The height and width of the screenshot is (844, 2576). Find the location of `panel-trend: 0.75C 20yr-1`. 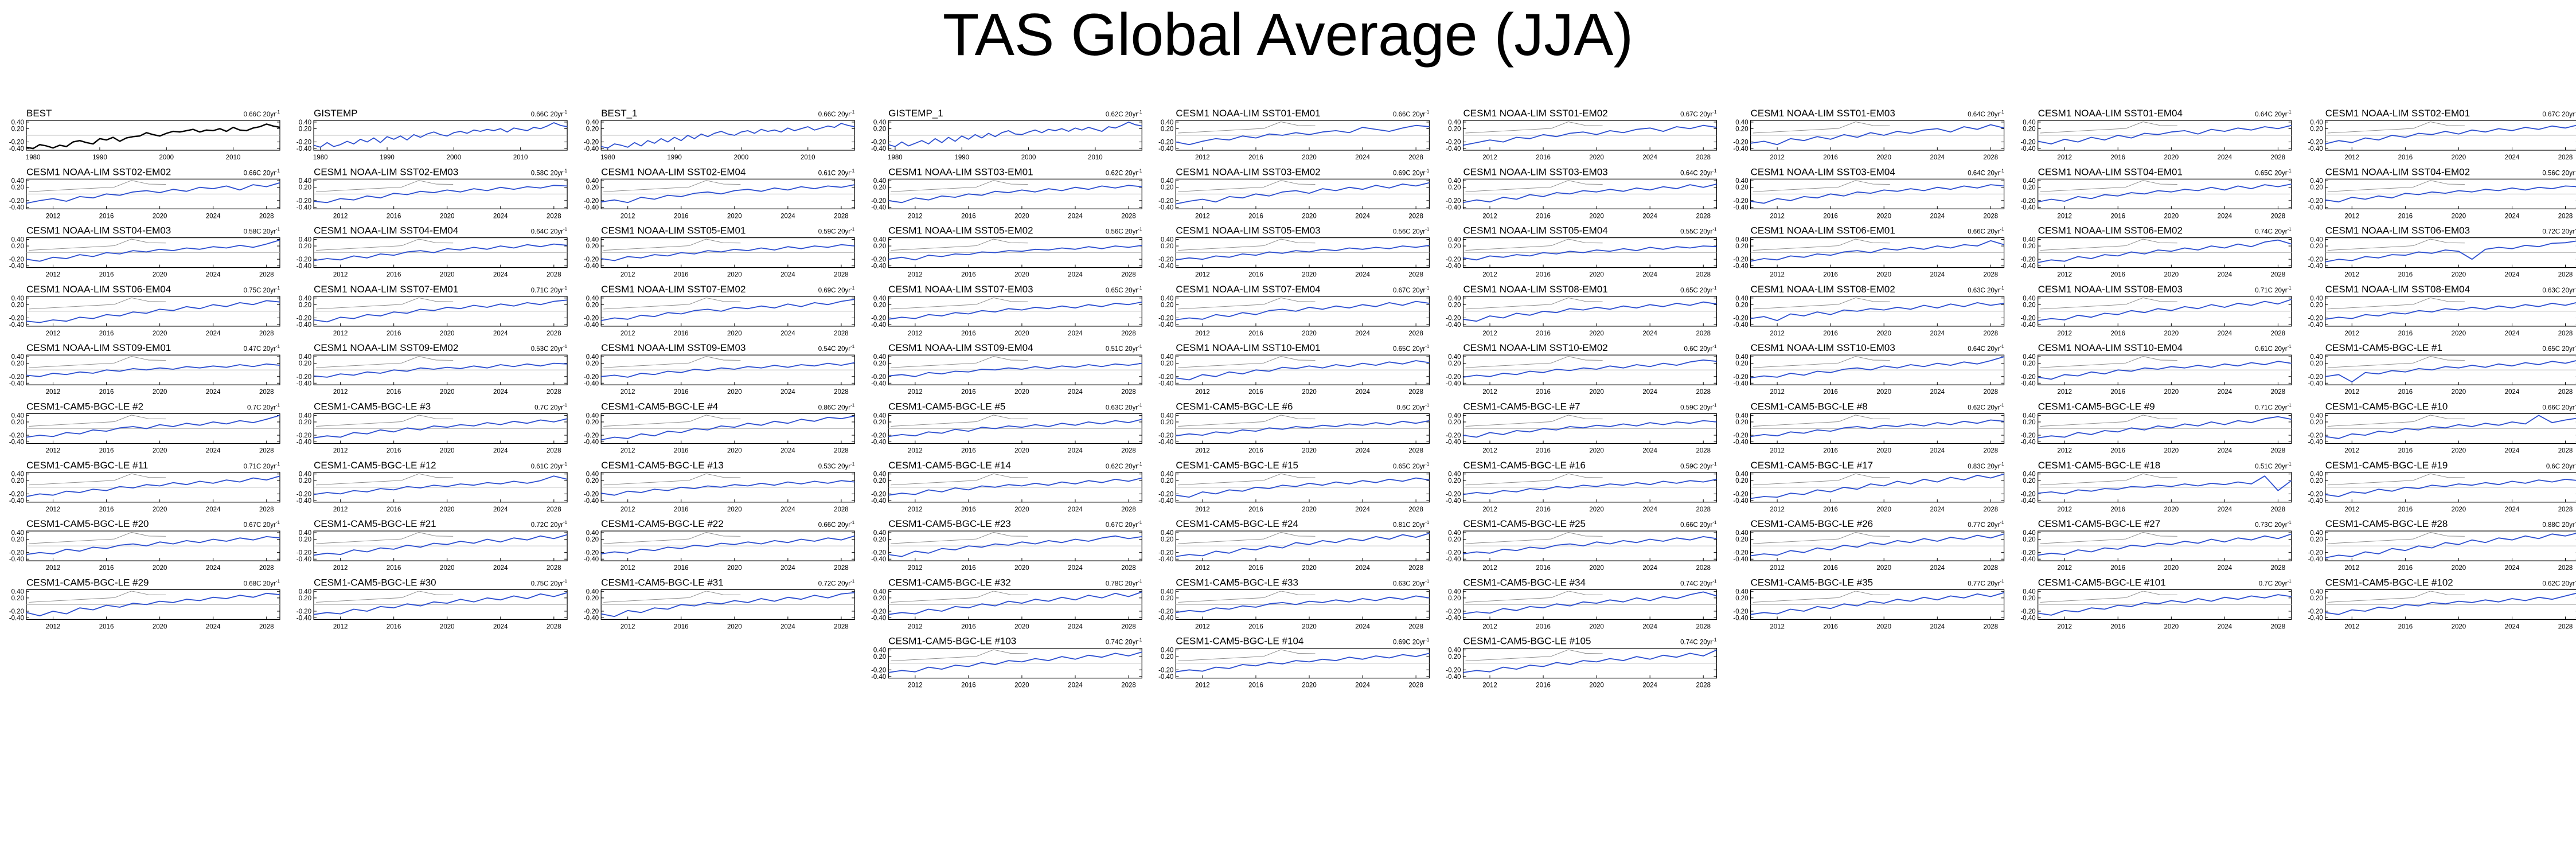

panel-trend: 0.75C 20yr-1 is located at coordinates (550, 583).